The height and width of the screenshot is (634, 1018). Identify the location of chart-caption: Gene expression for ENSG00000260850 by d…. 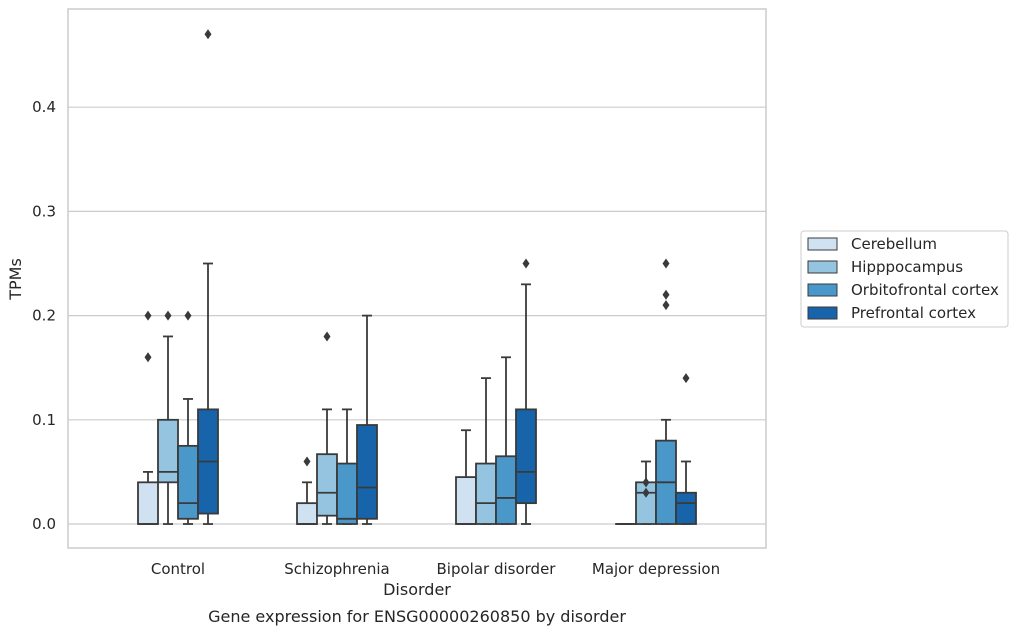
(417, 616).